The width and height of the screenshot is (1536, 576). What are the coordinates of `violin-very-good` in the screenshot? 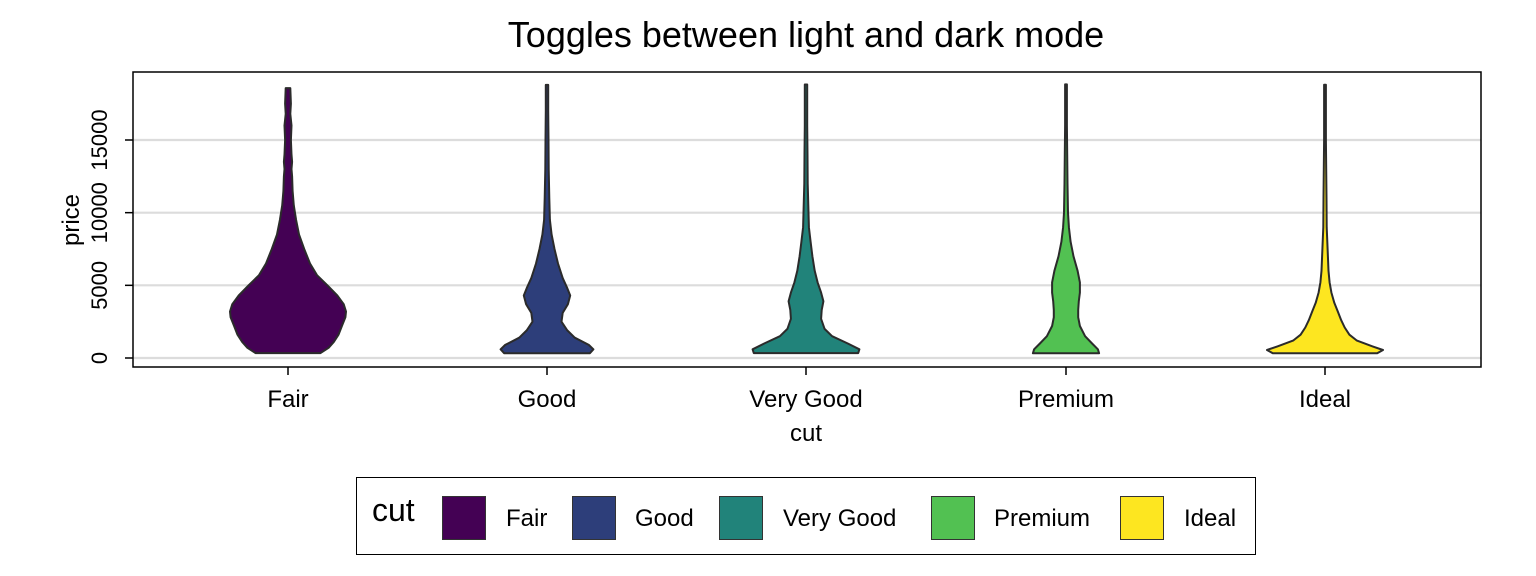 It's located at (806, 219).